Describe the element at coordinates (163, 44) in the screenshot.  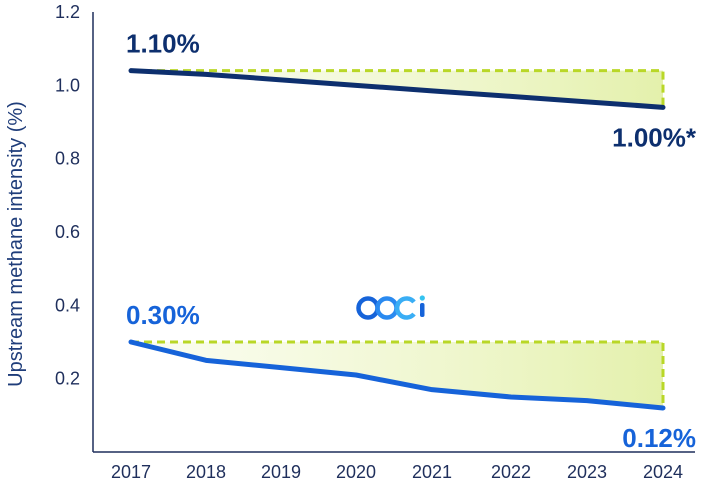
I see `series-start-label: 1.10%` at that location.